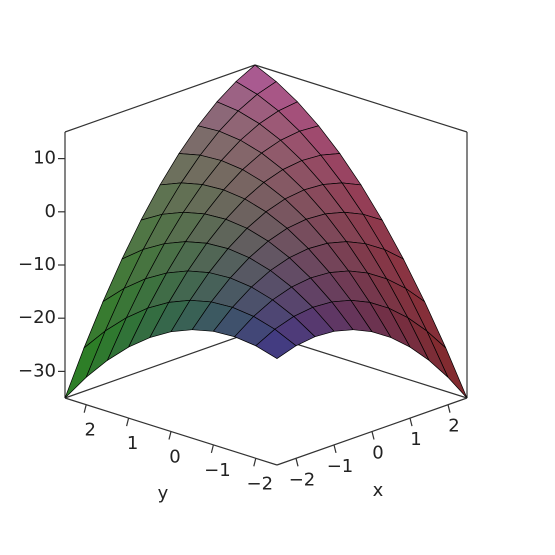 The height and width of the screenshot is (555, 555). What do you see at coordinates (37, 264) in the screenshot?
I see `z-tick-label: −10` at bounding box center [37, 264].